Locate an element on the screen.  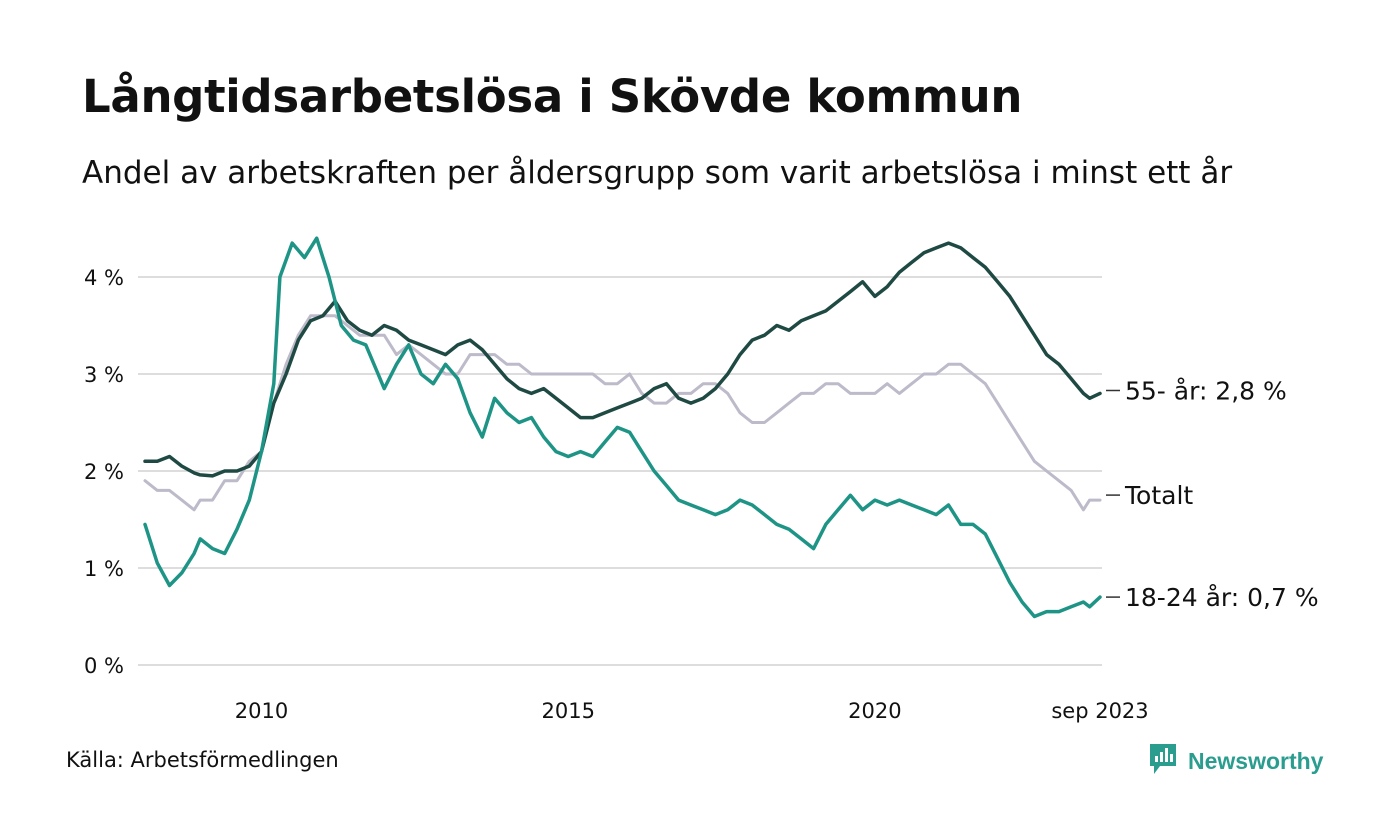
source-note: Källa: Arbetsförmedlingen is located at coordinates (202, 760).